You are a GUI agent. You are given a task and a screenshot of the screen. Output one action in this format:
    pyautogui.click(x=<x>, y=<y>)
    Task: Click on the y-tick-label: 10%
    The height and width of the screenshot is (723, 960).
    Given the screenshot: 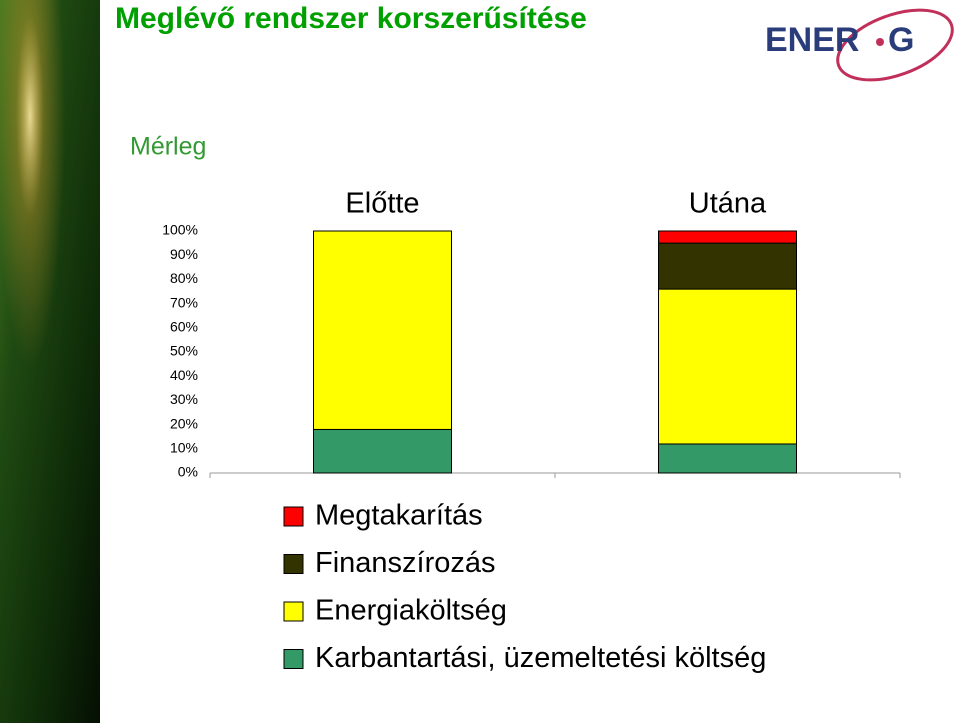 What is the action you would take?
    pyautogui.click(x=184, y=448)
    